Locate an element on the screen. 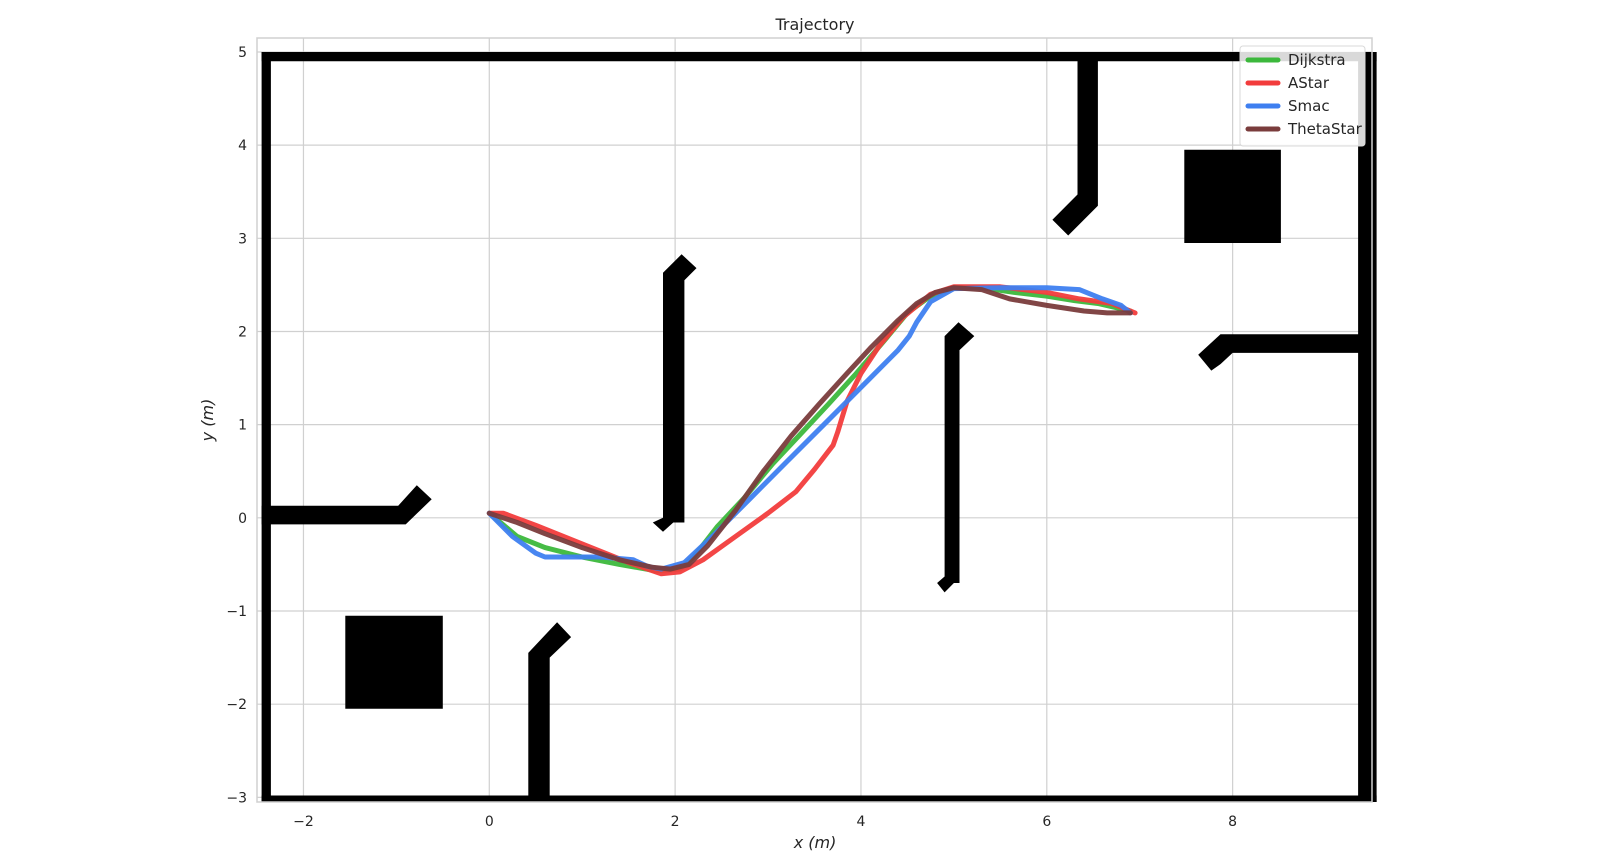  chart-title: Trajectory is located at coordinates (815, 24).